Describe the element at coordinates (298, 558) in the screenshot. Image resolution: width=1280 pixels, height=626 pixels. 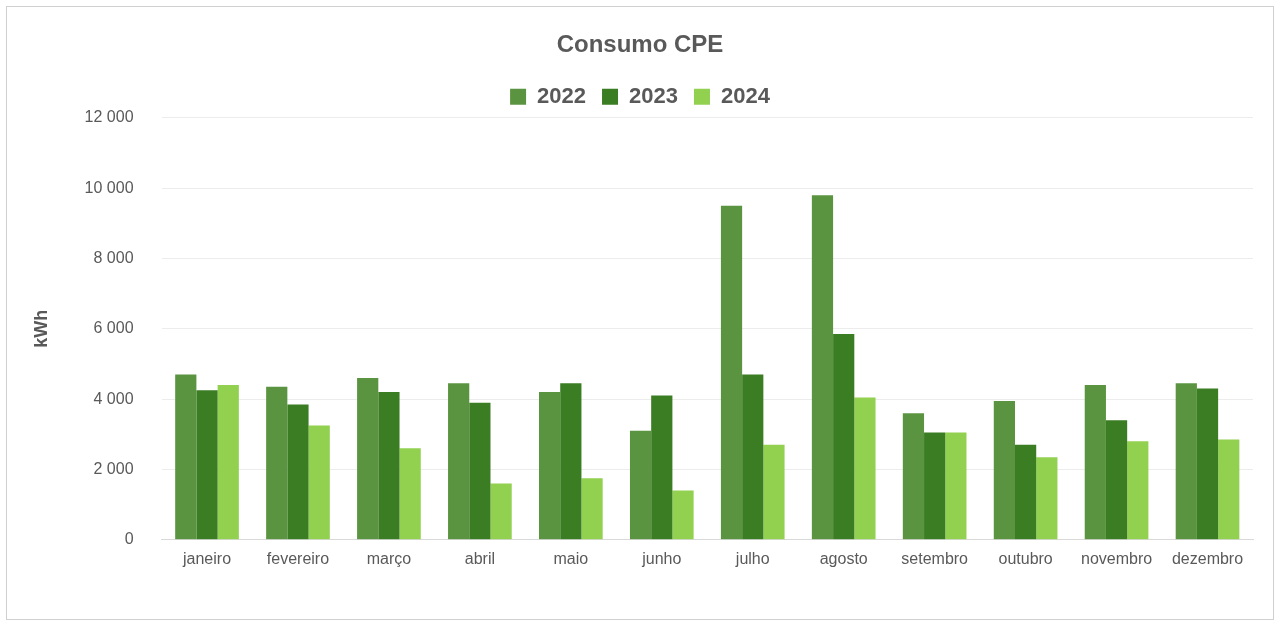
I see `x-tick-label: fevereiro` at that location.